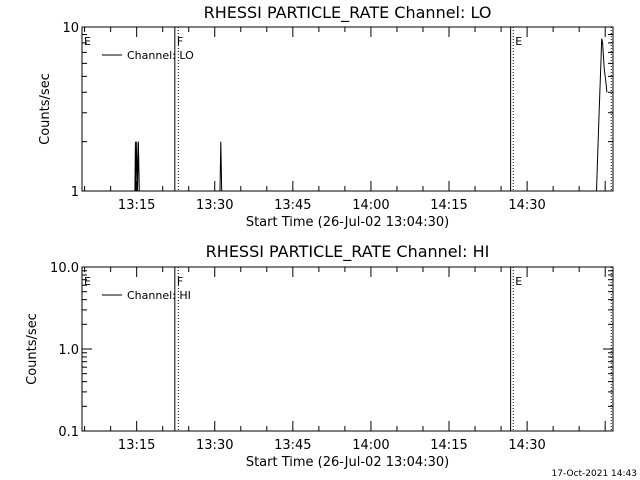 Image resolution: width=640 pixels, height=480 pixels. Describe the element at coordinates (348, 13) in the screenshot. I see `chart-title: RHESSI PARTICLE_RATE Channel: LO` at that location.